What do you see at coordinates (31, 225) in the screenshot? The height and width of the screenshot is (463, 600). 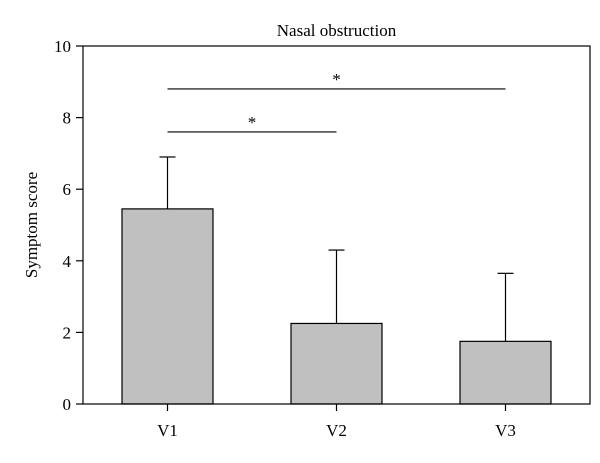 I see `y-axis-label: Symptom score` at bounding box center [31, 225].